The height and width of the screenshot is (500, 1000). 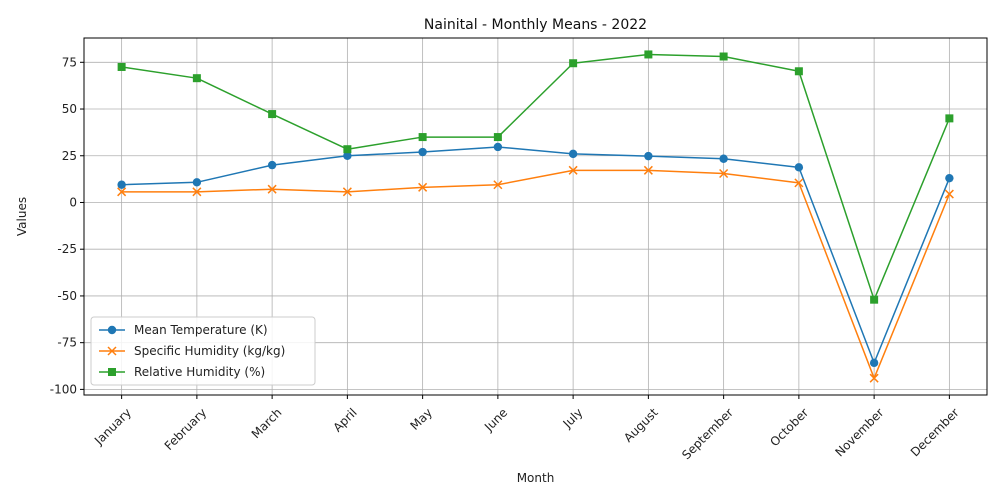 What do you see at coordinates (209, 351) in the screenshot?
I see `legend-label: Specific Humidity (kg/kg)` at bounding box center [209, 351].